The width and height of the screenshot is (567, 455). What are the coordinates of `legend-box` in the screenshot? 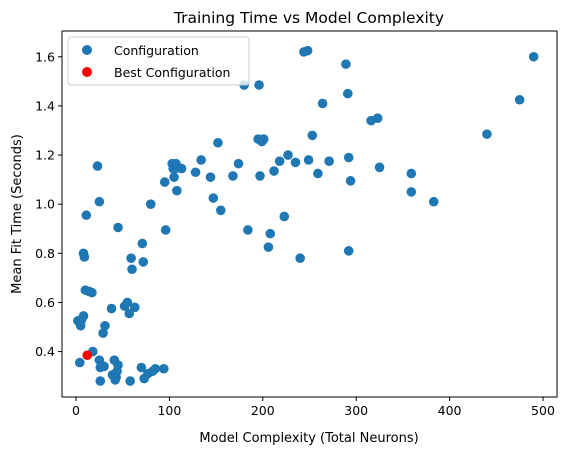 It's located at (158, 61).